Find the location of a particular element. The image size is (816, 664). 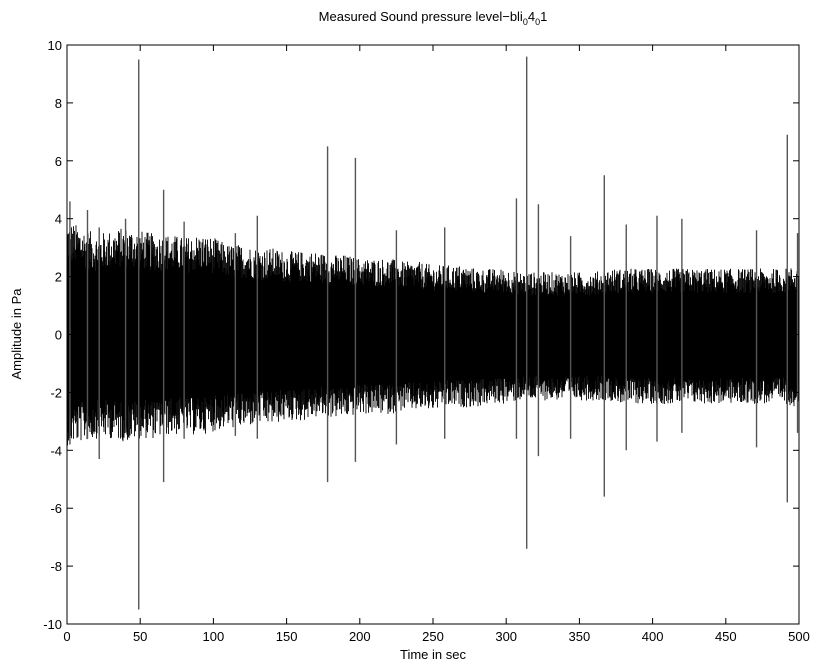

y-axis-label: Amplitude in Pa is located at coordinates (16, 334).